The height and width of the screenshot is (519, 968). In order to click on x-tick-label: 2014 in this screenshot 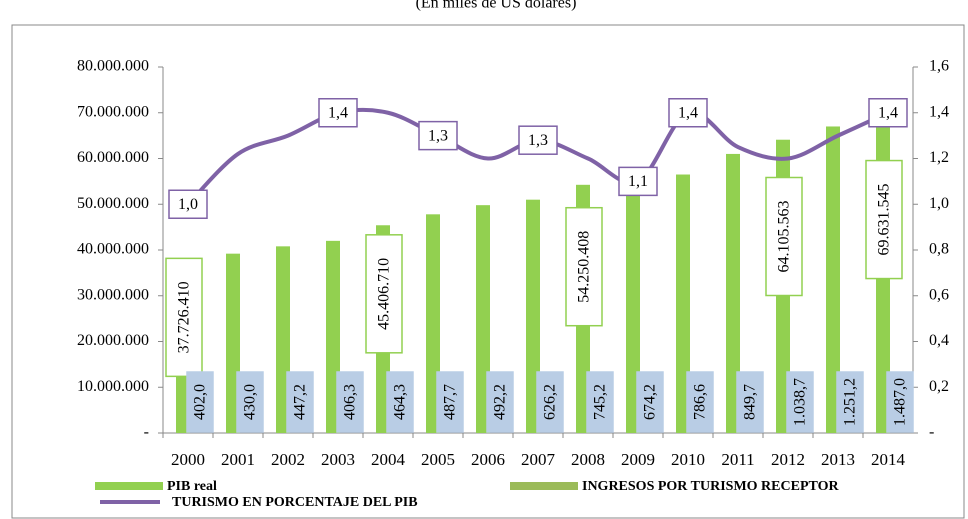, I will do `click(888, 459)`.